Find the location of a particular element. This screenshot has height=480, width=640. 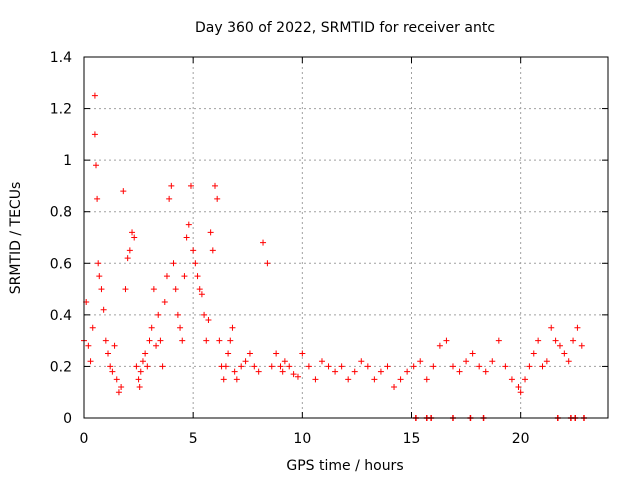

y-tick-label: 0 is located at coordinates (67, 419).